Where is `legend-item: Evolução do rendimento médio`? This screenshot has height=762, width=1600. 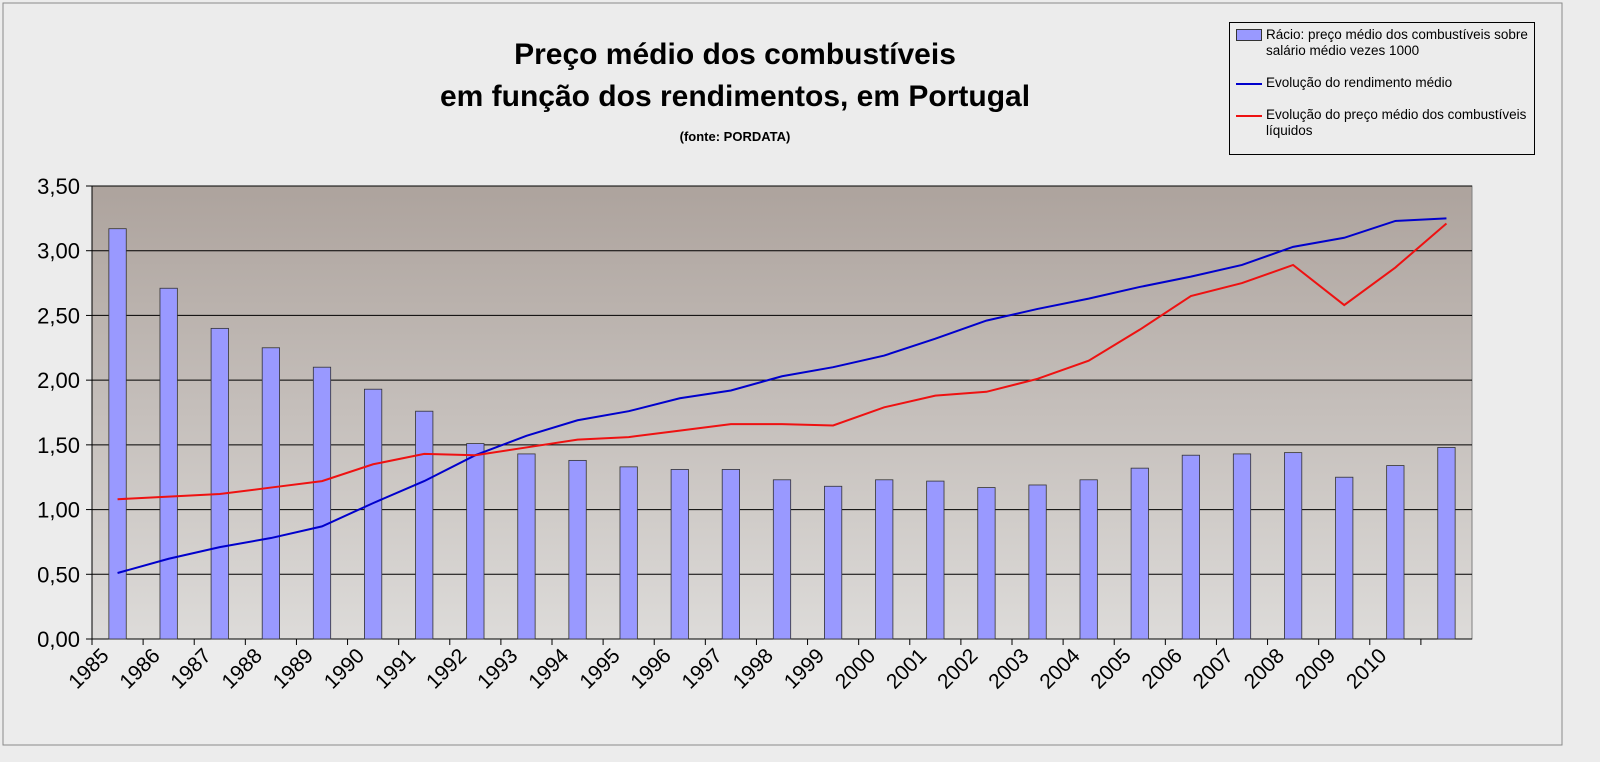
legend-item: Evolução do rendimento médio is located at coordinates (1382, 83).